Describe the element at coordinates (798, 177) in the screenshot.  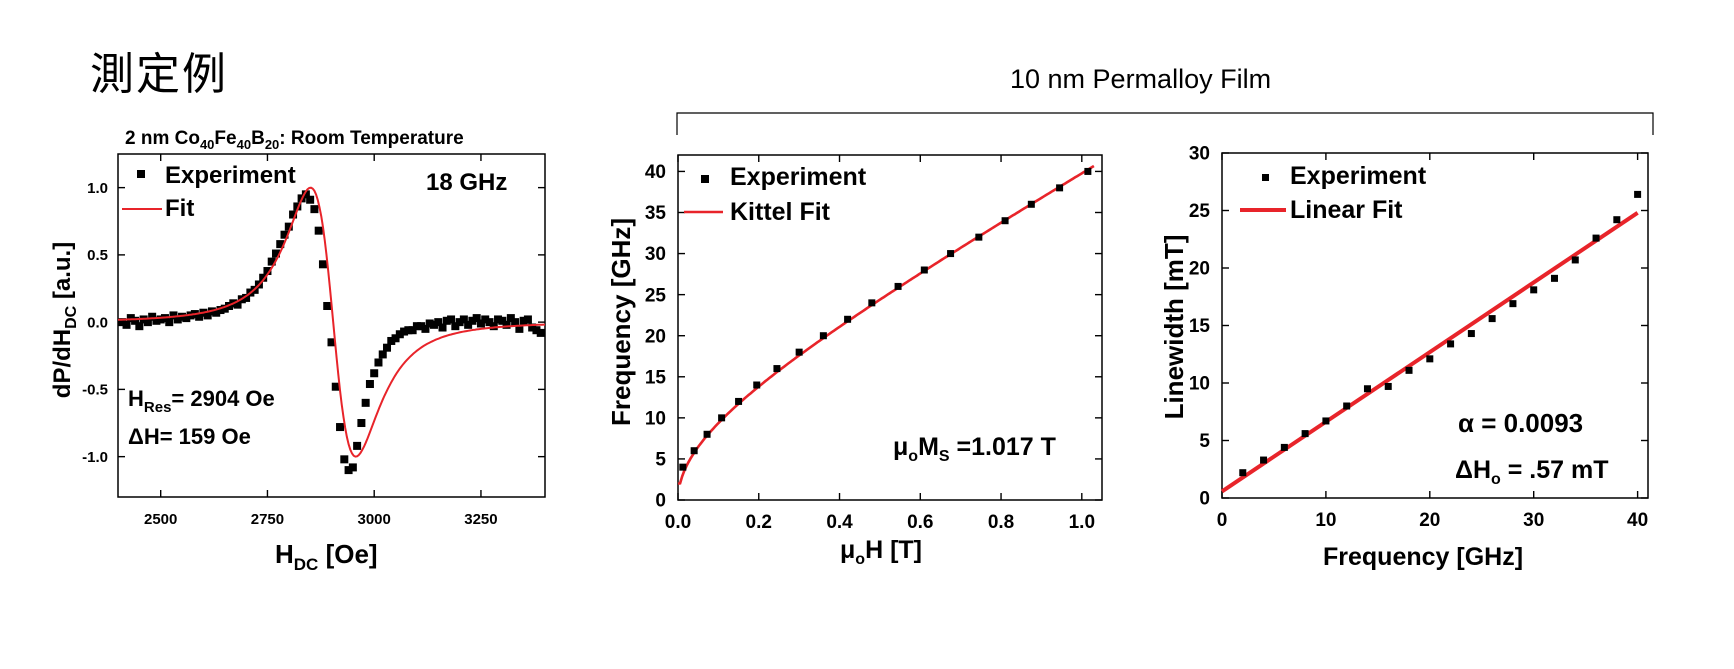
I see `chart2-legend-experiment: Experiment` at that location.